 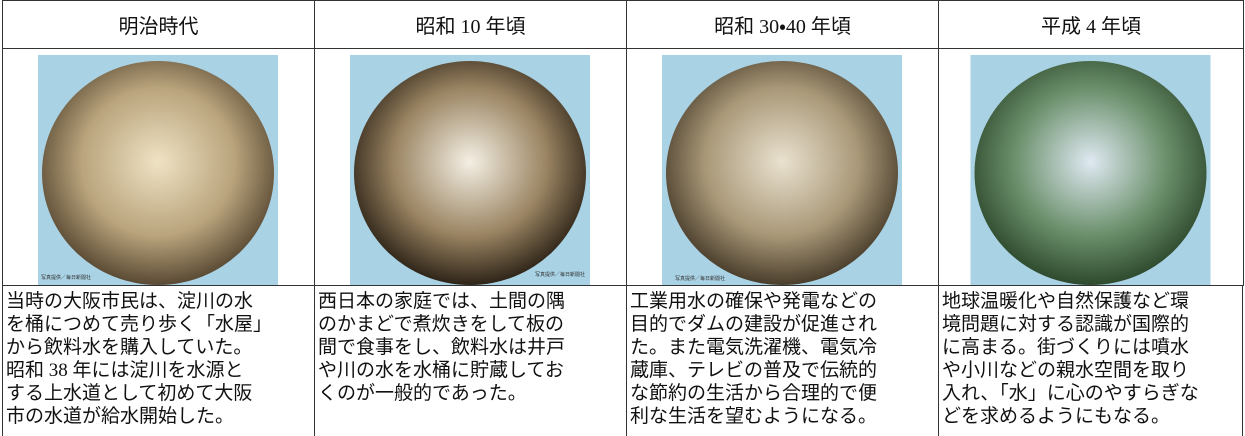 What do you see at coordinates (1091, 24) in the screenshot?
I see `column-header: 平成 4 年頃` at bounding box center [1091, 24].